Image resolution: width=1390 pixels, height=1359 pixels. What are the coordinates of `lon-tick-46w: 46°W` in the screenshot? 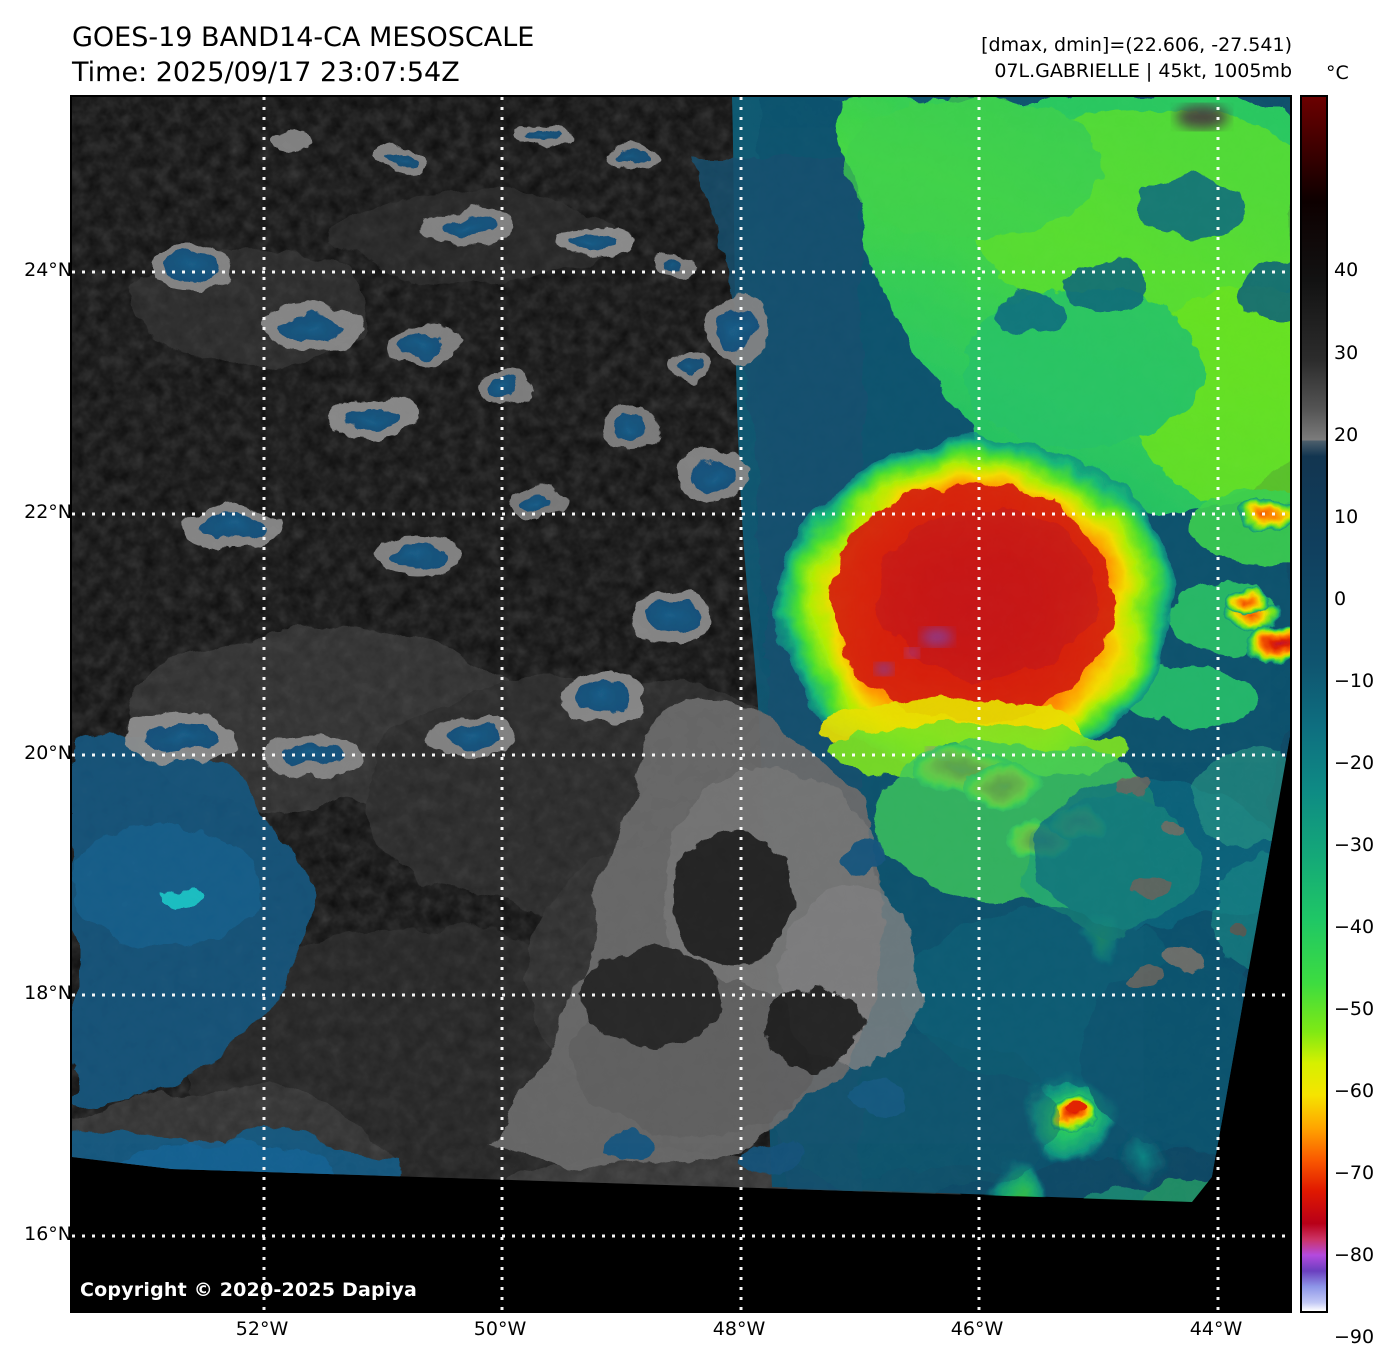 It's located at (977, 1329).